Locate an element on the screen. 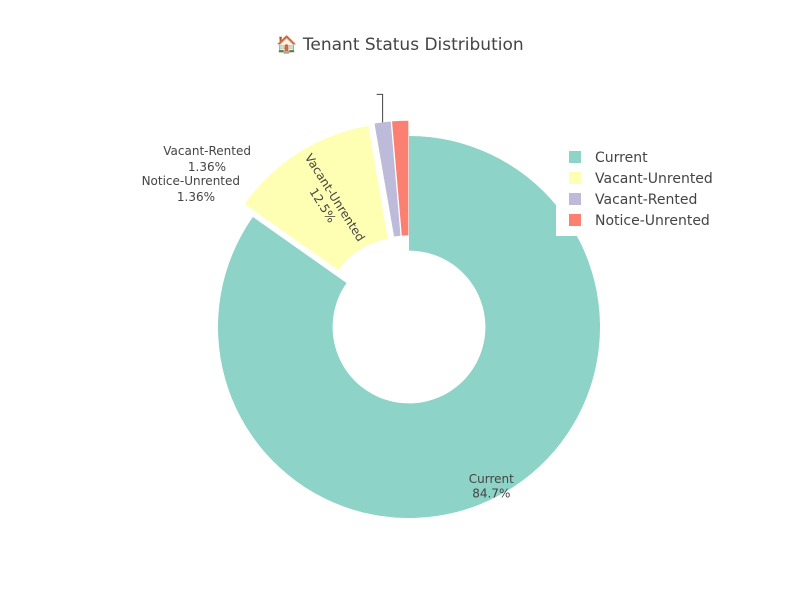 This screenshot has height=600, width=800. slice-label-name: Notice-Unrented is located at coordinates (191, 181).